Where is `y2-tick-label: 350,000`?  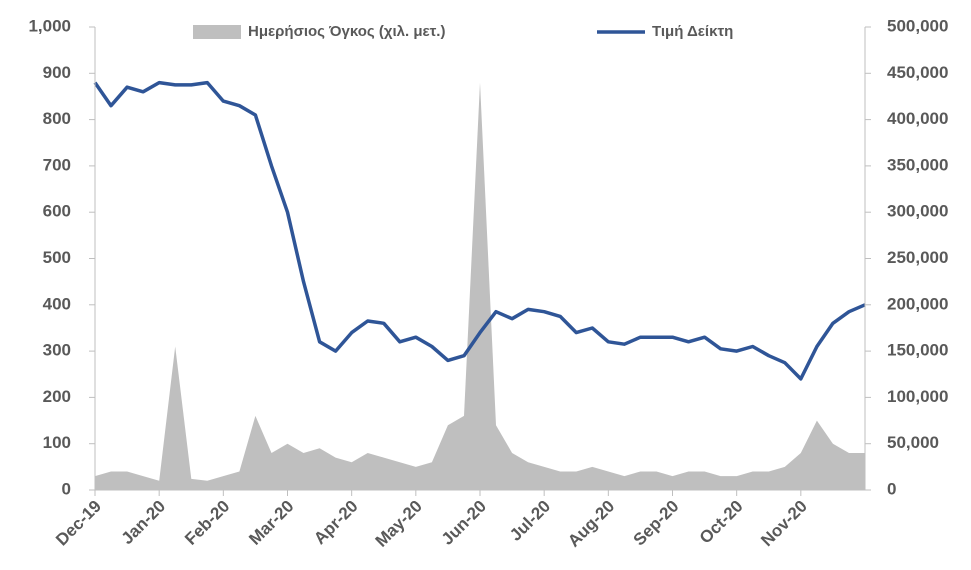
y2-tick-label: 350,000 is located at coordinates (917, 164).